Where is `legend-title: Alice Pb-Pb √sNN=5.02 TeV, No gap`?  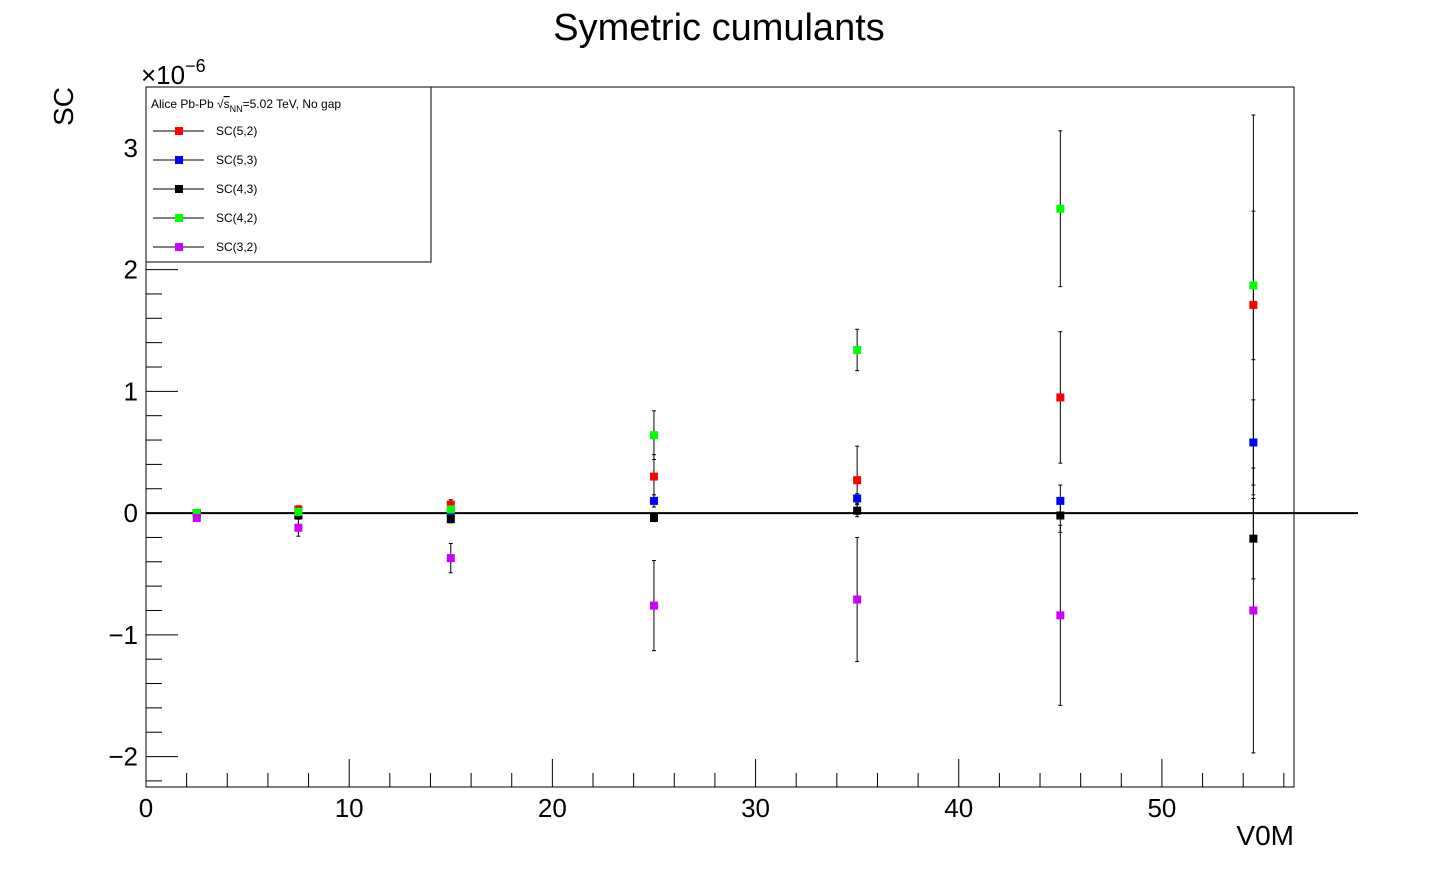
legend-title: Alice Pb-Pb √sNN=5.02 TeV, No gap is located at coordinates (246, 105).